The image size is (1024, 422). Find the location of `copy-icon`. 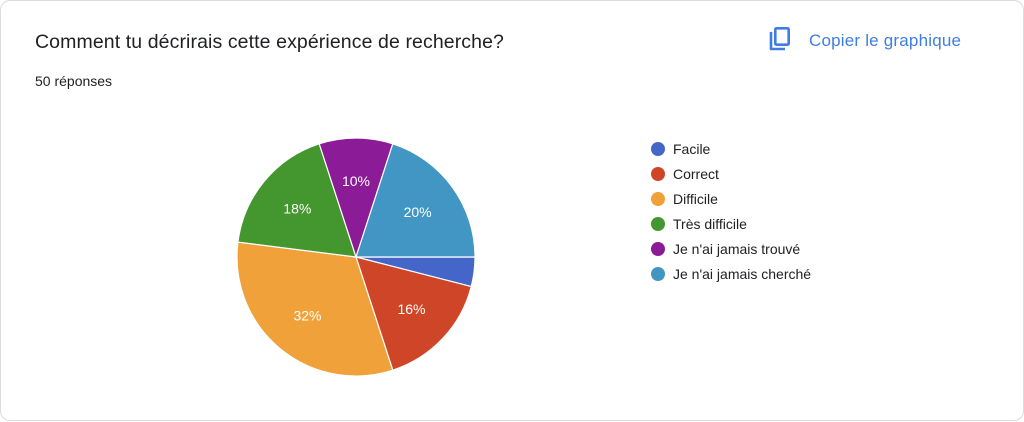

copy-icon is located at coordinates (788, 41).